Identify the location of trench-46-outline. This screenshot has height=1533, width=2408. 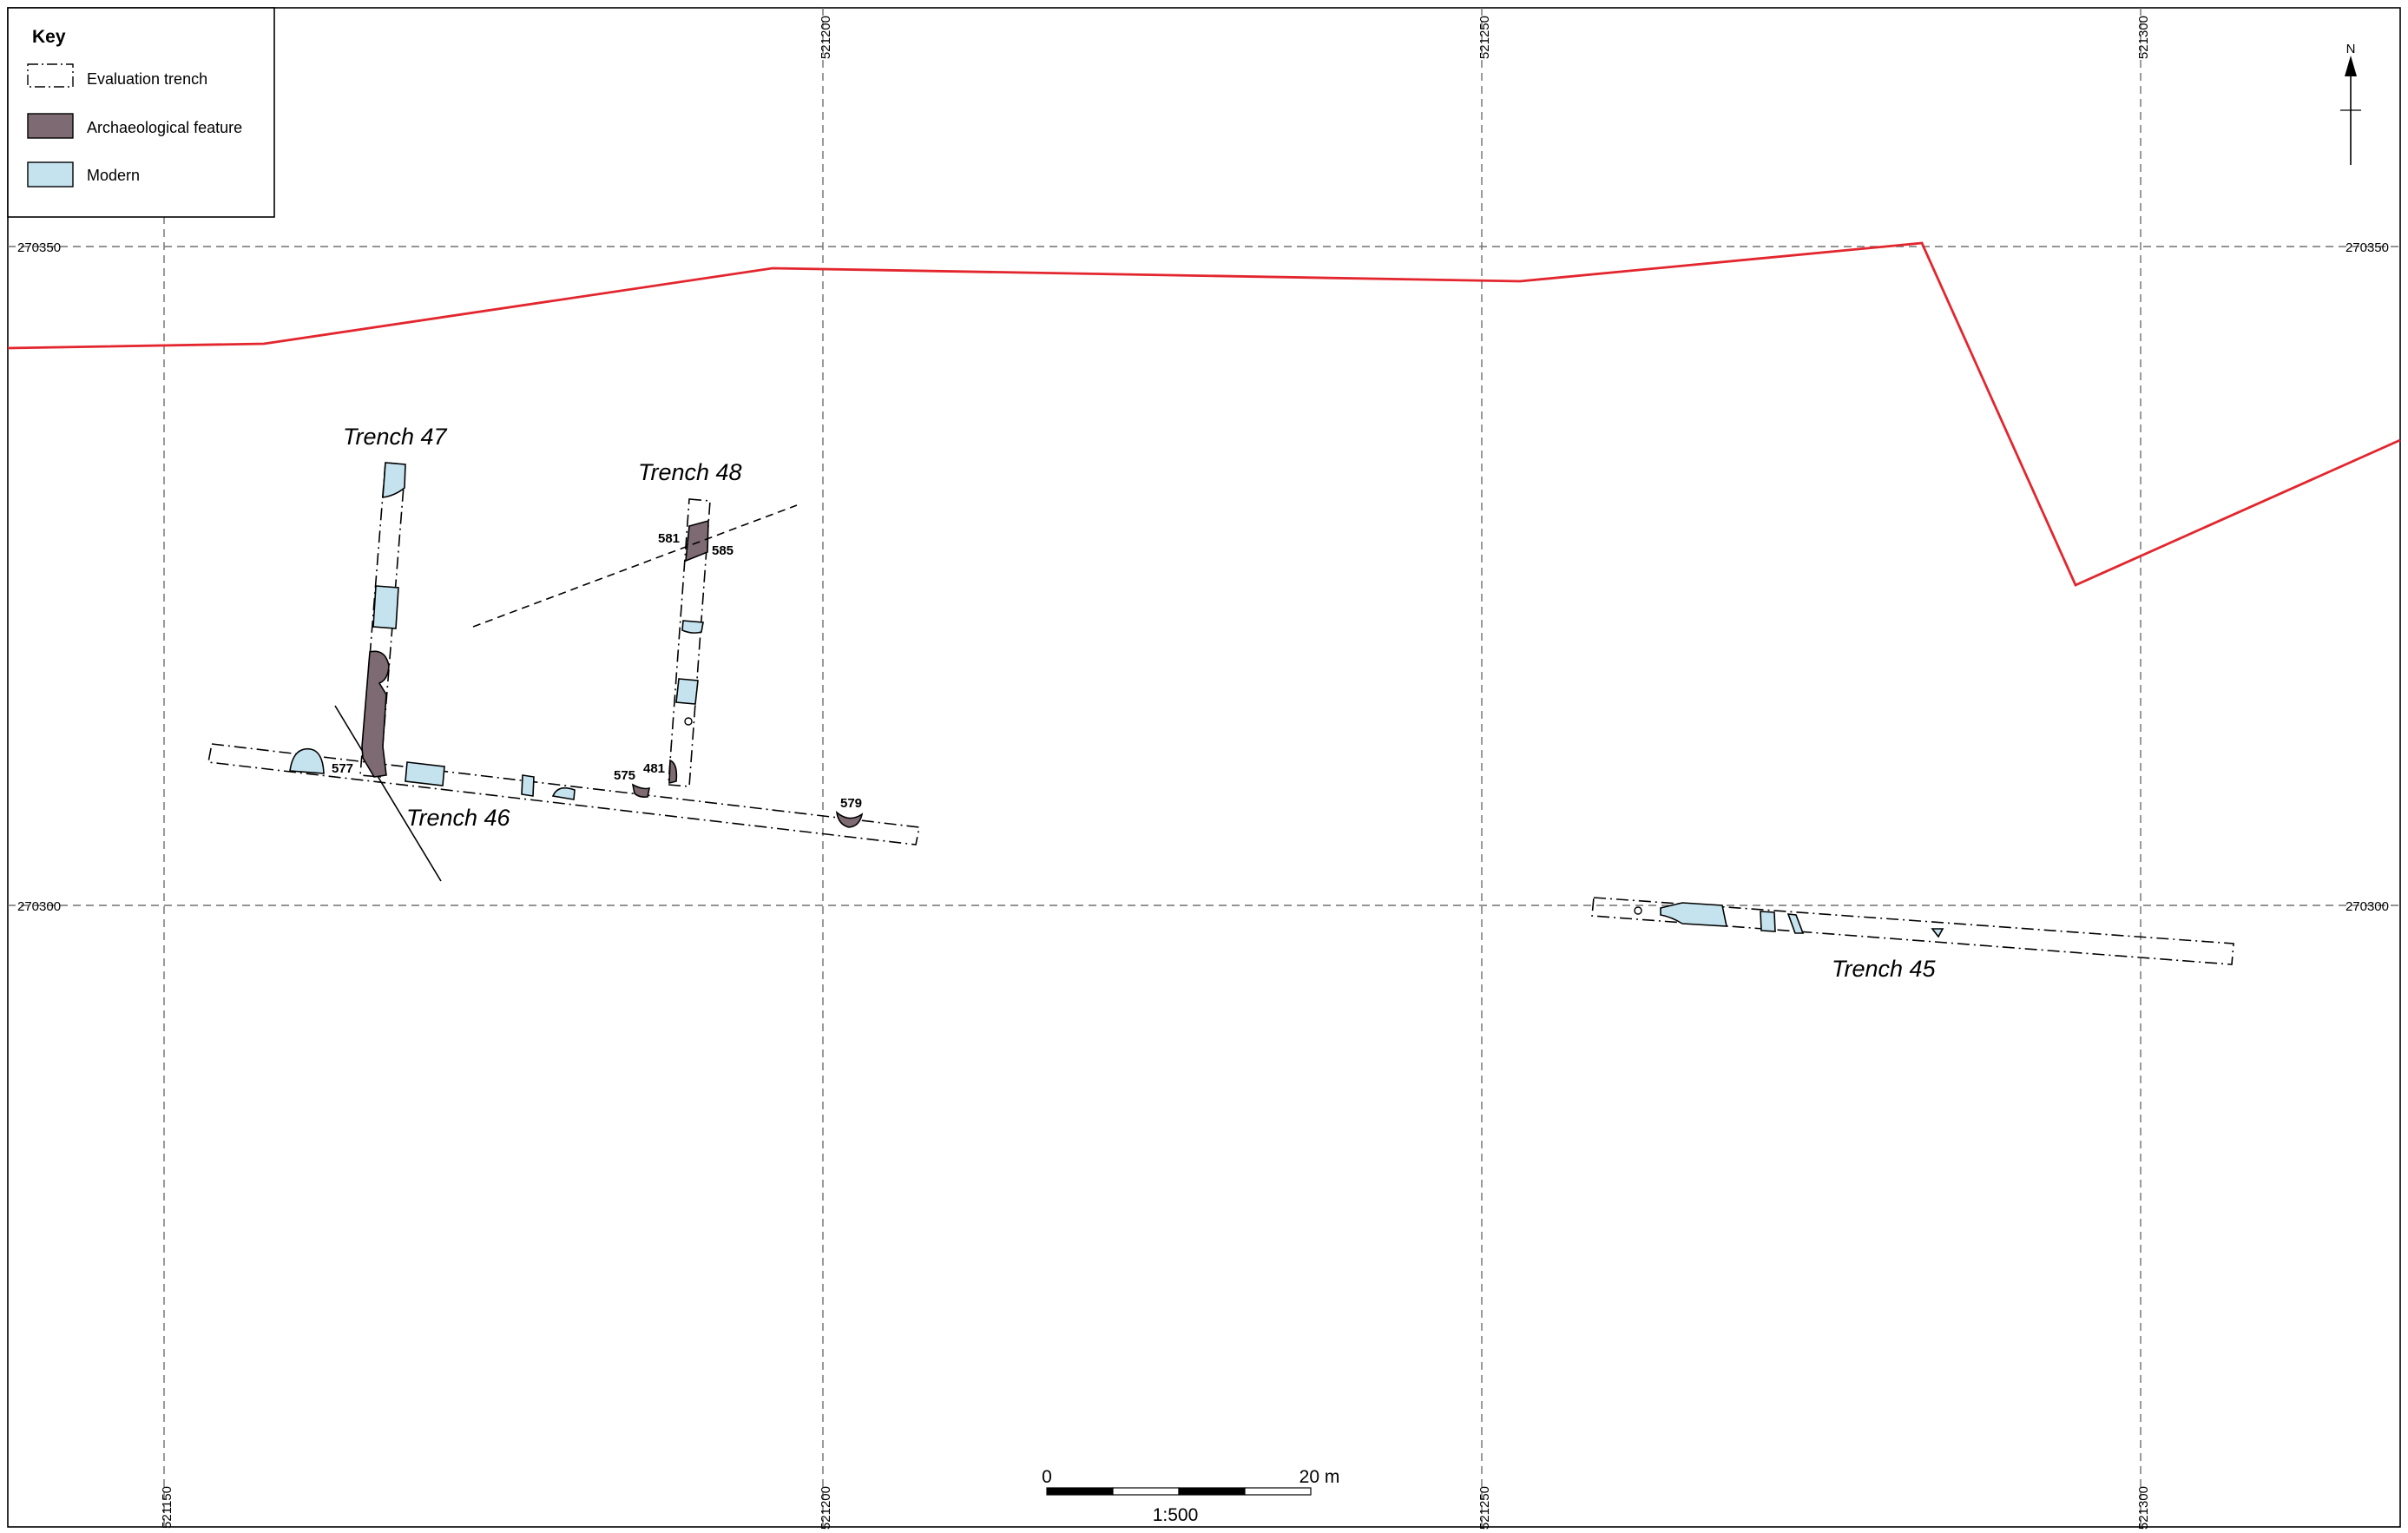
(563, 794).